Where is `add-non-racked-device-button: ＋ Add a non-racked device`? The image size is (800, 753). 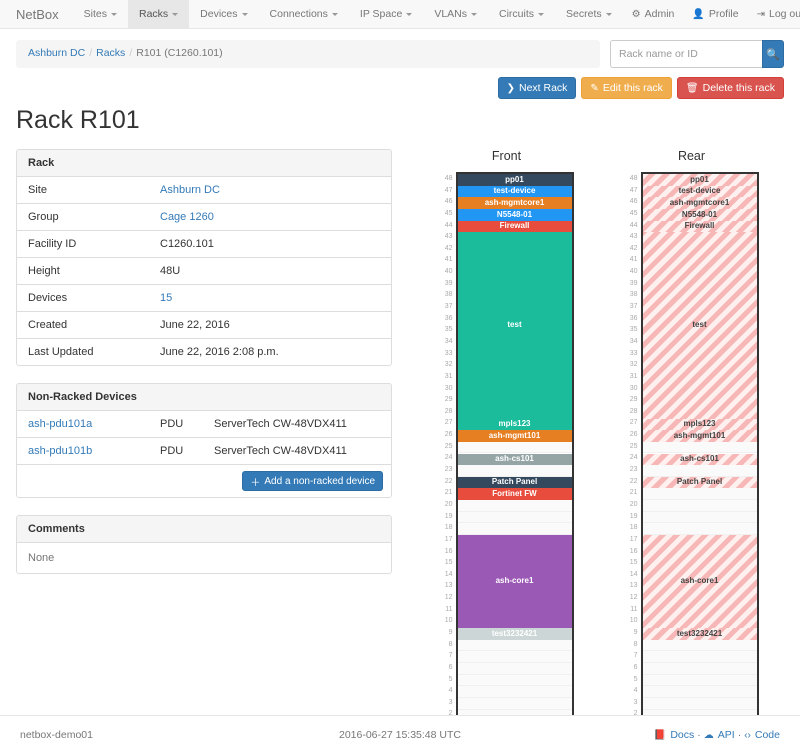
add-non-racked-device-button: ＋ Add a non-racked device is located at coordinates (312, 481).